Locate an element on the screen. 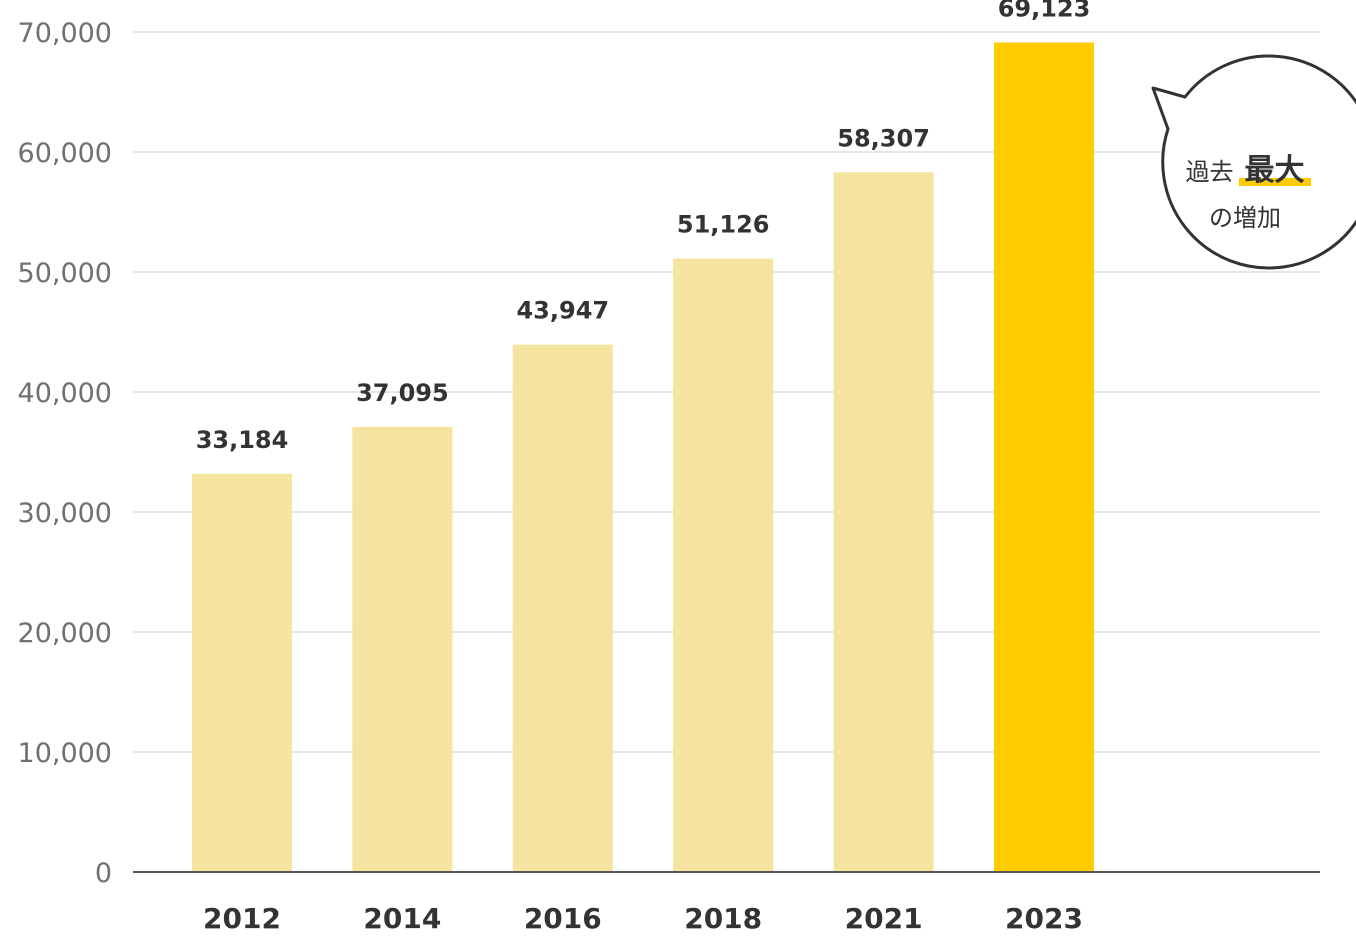 This screenshot has height=940, width=1356. y-tick-label: 30,000 is located at coordinates (65, 513).